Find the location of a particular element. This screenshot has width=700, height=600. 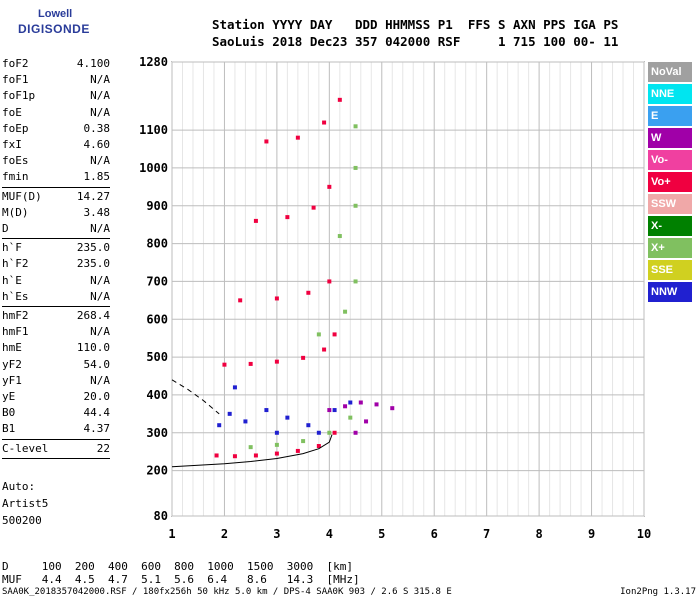

y-tick-label: 1100 is located at coordinates (153, 130).